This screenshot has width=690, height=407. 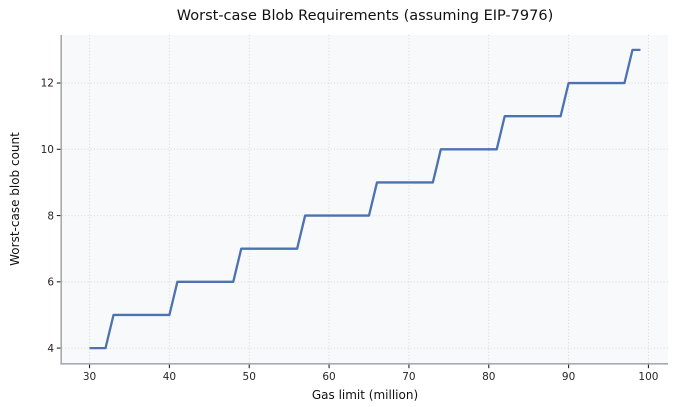 What do you see at coordinates (15, 199) in the screenshot?
I see `y-axis-label: Worst-case blob count` at bounding box center [15, 199].